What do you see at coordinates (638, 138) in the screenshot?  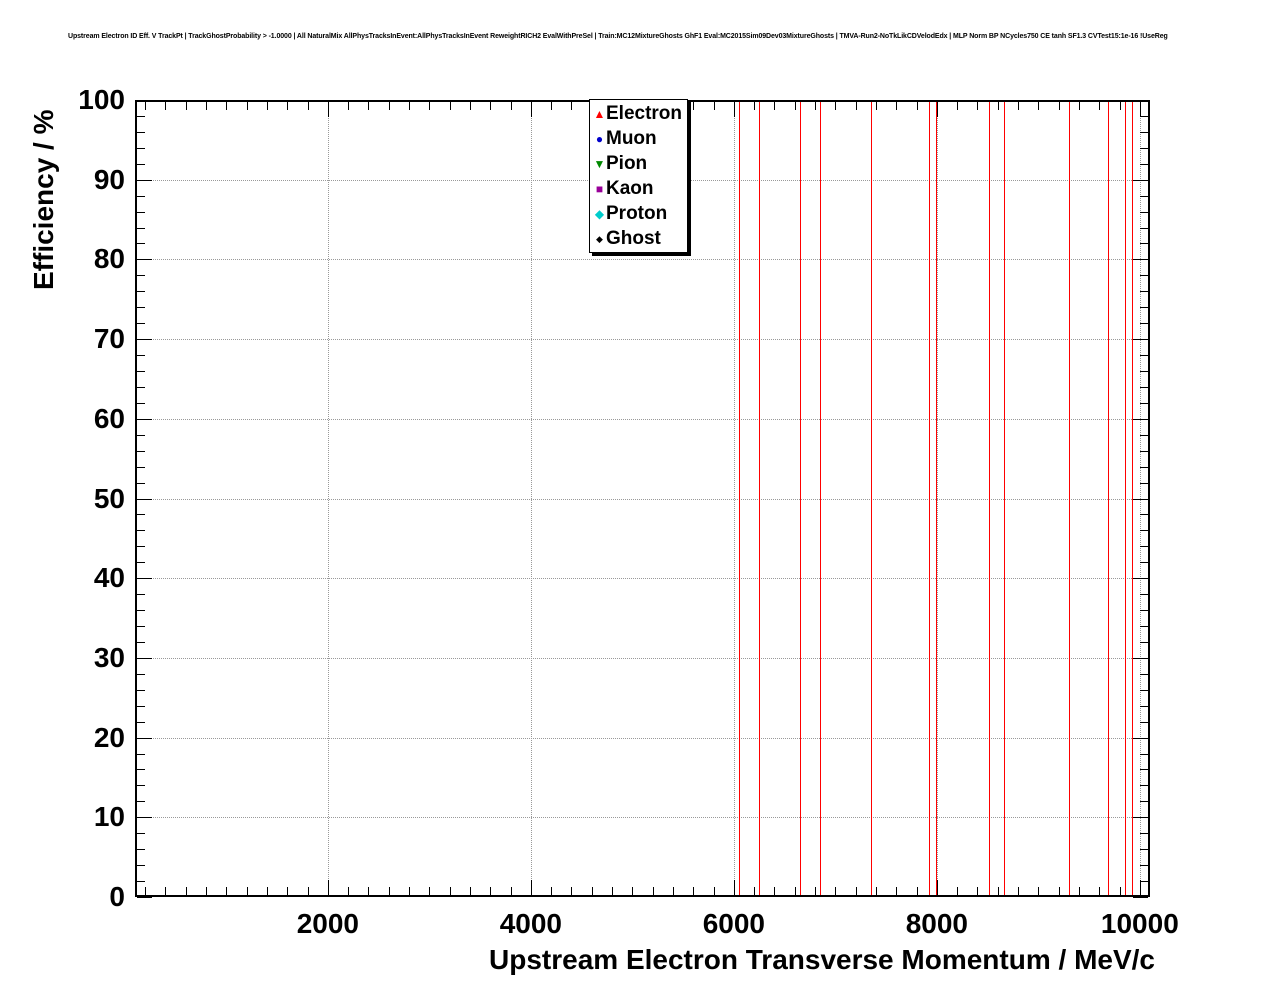 I see `legend-entry-muon: ● Muon` at bounding box center [638, 138].